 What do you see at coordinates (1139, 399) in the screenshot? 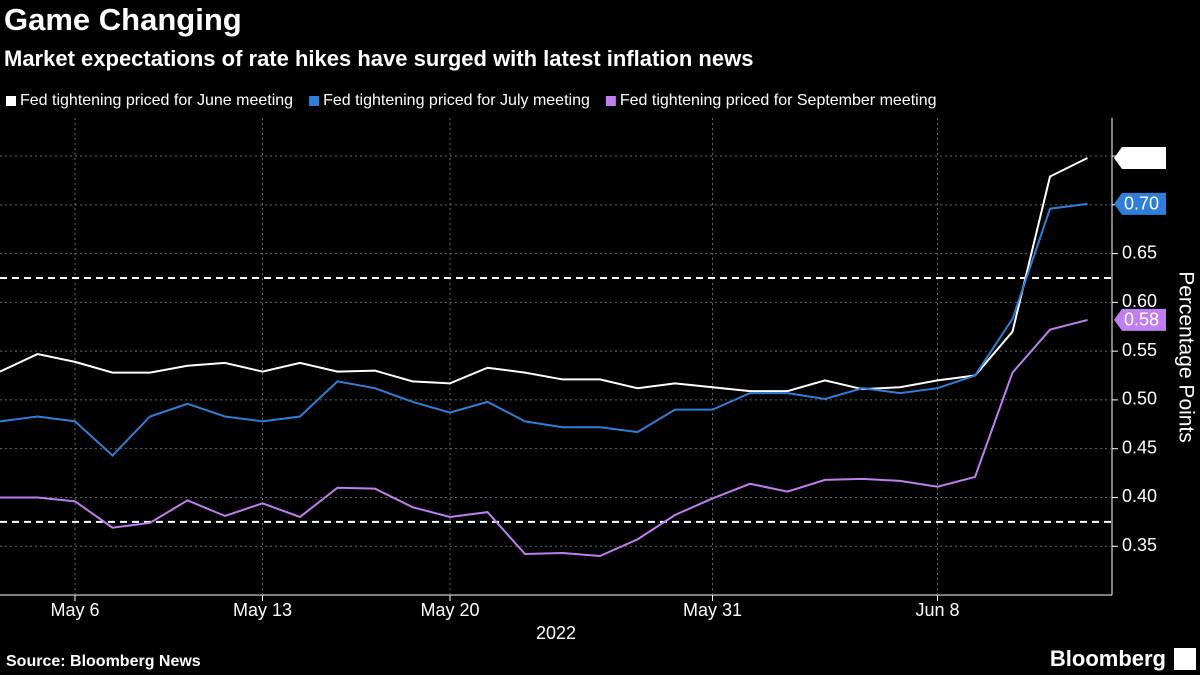
I see `y-tick-label: 0.50` at bounding box center [1139, 399].